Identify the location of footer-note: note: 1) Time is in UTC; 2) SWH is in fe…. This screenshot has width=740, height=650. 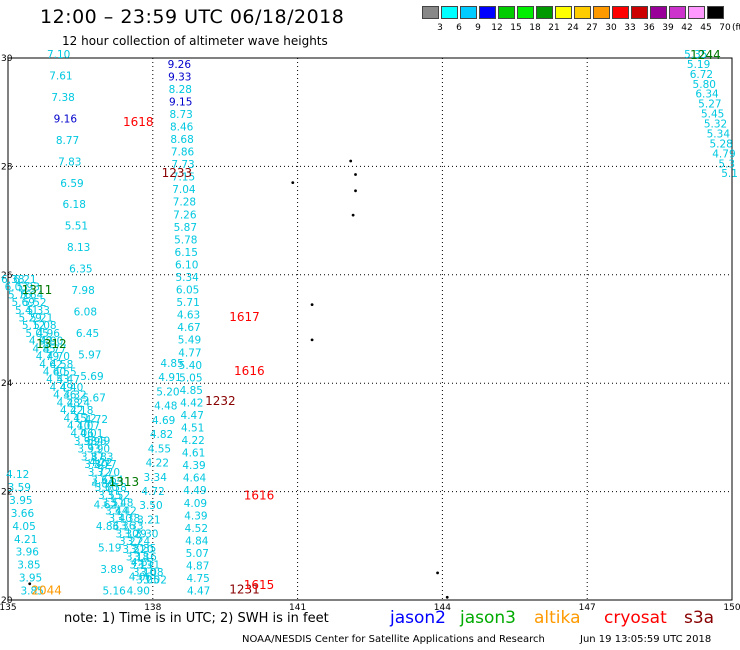
(196, 618).